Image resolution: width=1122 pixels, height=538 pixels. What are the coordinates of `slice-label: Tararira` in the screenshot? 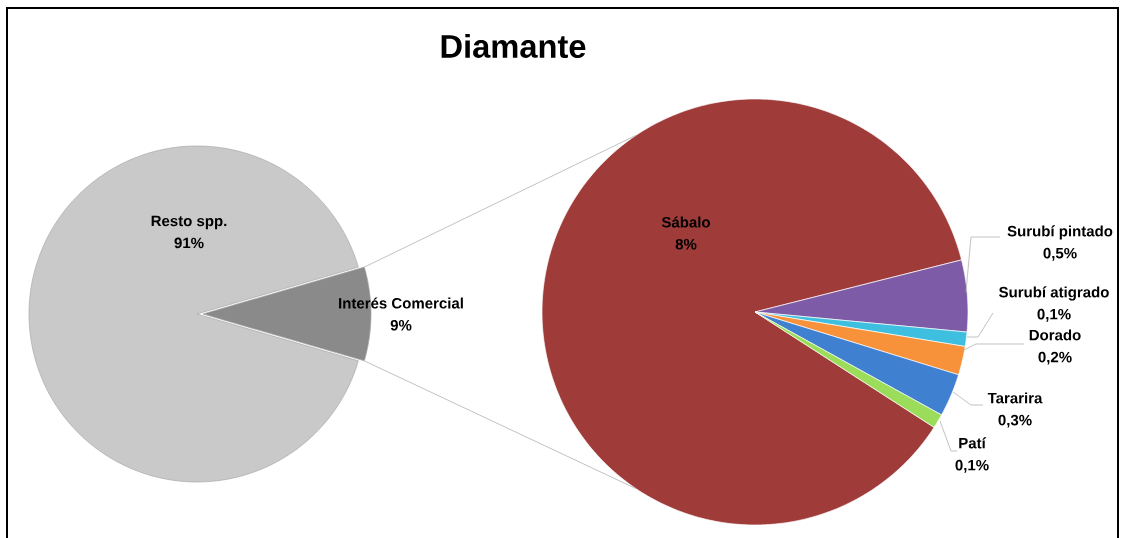 It's located at (1015, 398).